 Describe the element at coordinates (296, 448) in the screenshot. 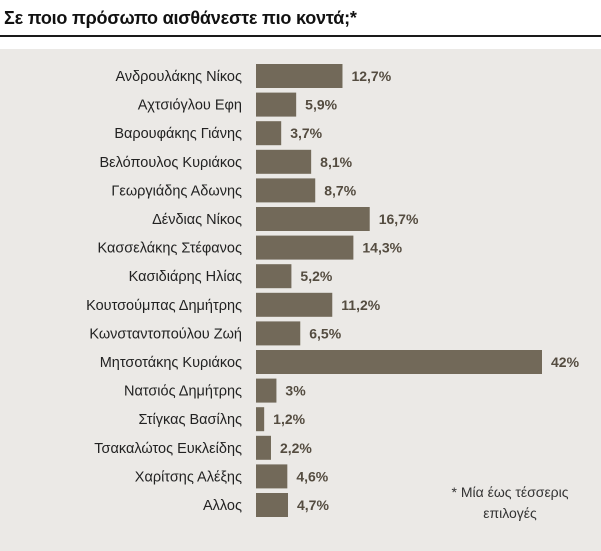

I see `value-label: 2,2%` at that location.